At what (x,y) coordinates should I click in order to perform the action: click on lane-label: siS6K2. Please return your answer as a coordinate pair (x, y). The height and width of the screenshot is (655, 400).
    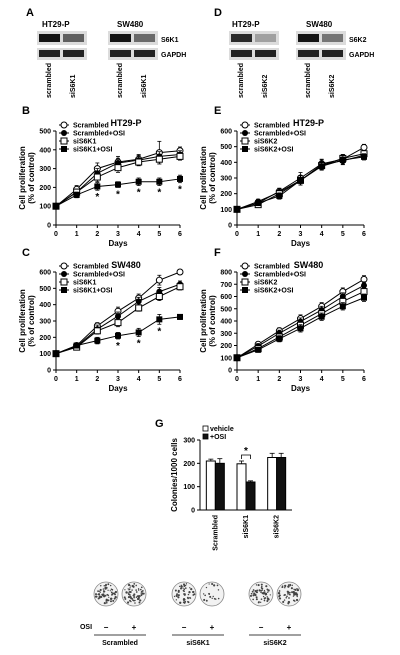
    Looking at the image, I should click on (265, 86).